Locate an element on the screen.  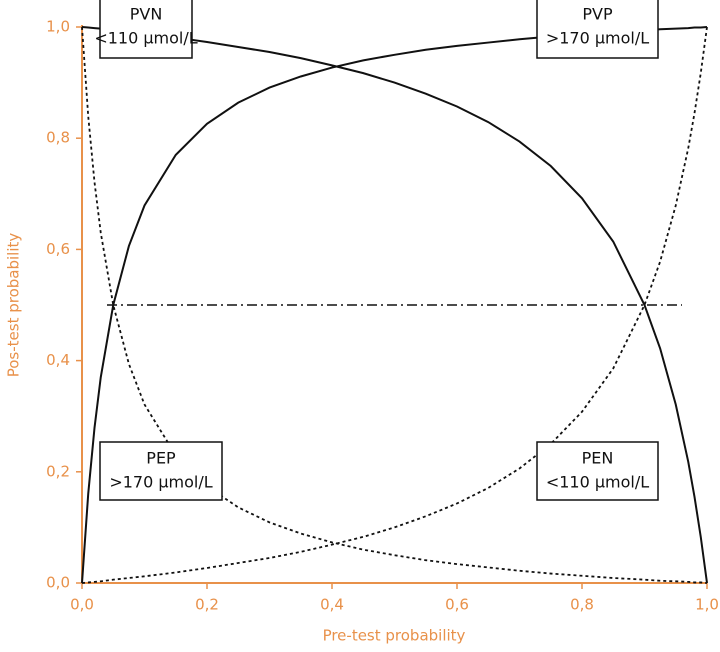
legend-label: PEP is located at coordinates (161, 458).